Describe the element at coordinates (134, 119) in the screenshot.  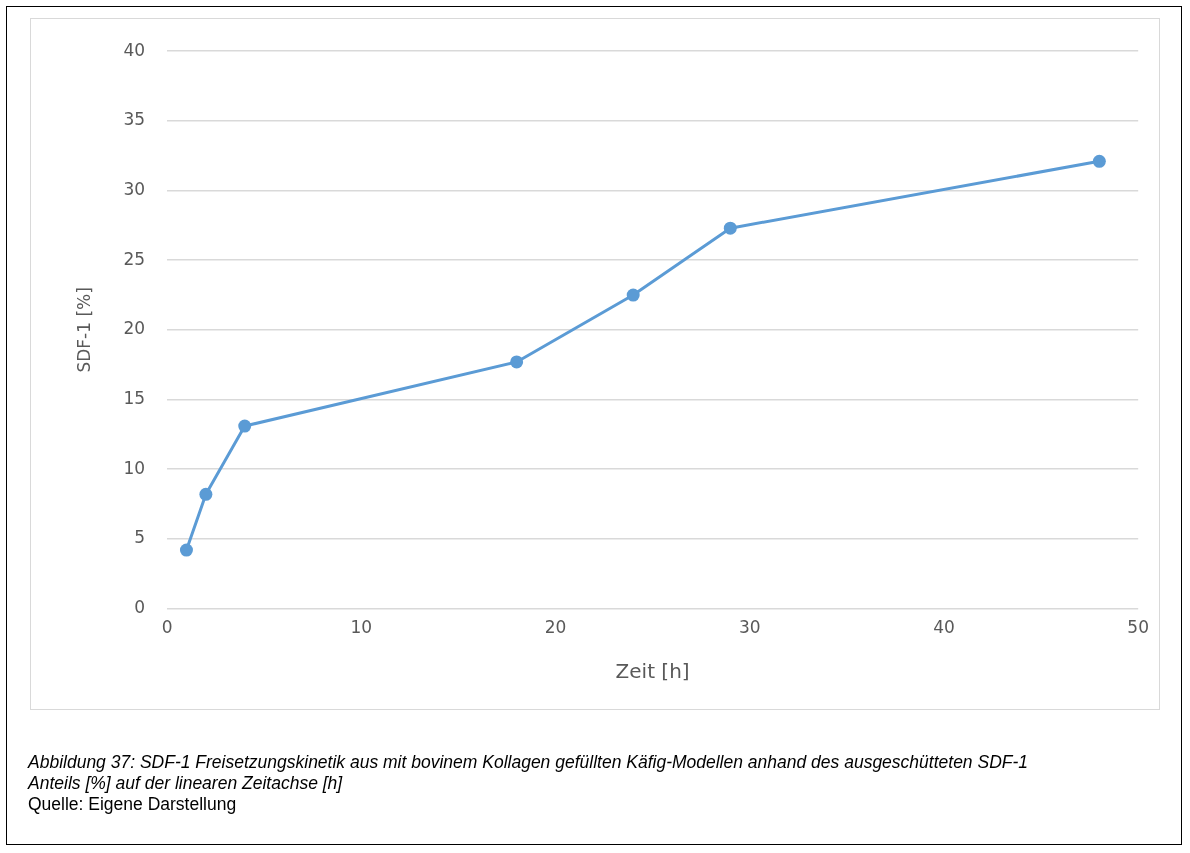
I see `y-tick-label: 35` at that location.